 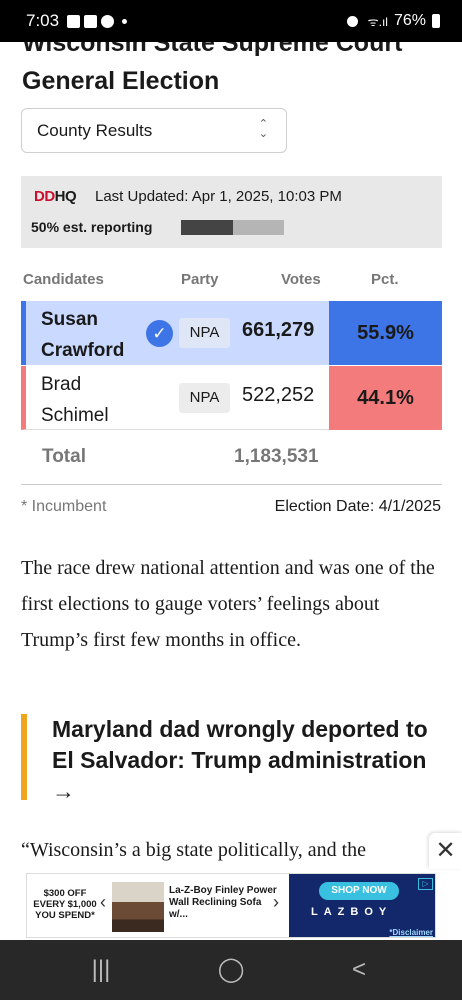 What do you see at coordinates (75, 400) in the screenshot?
I see `candidate-name: Brad Schimel` at bounding box center [75, 400].